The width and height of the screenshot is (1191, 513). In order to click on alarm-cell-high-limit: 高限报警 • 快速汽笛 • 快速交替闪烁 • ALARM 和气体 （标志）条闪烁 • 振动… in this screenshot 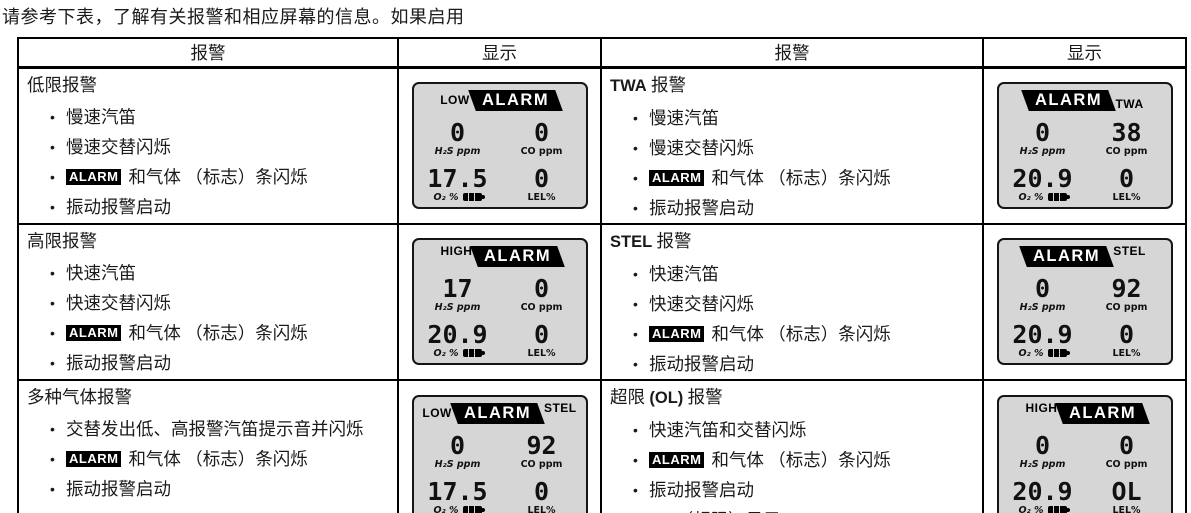, I will do `click(208, 301)`.